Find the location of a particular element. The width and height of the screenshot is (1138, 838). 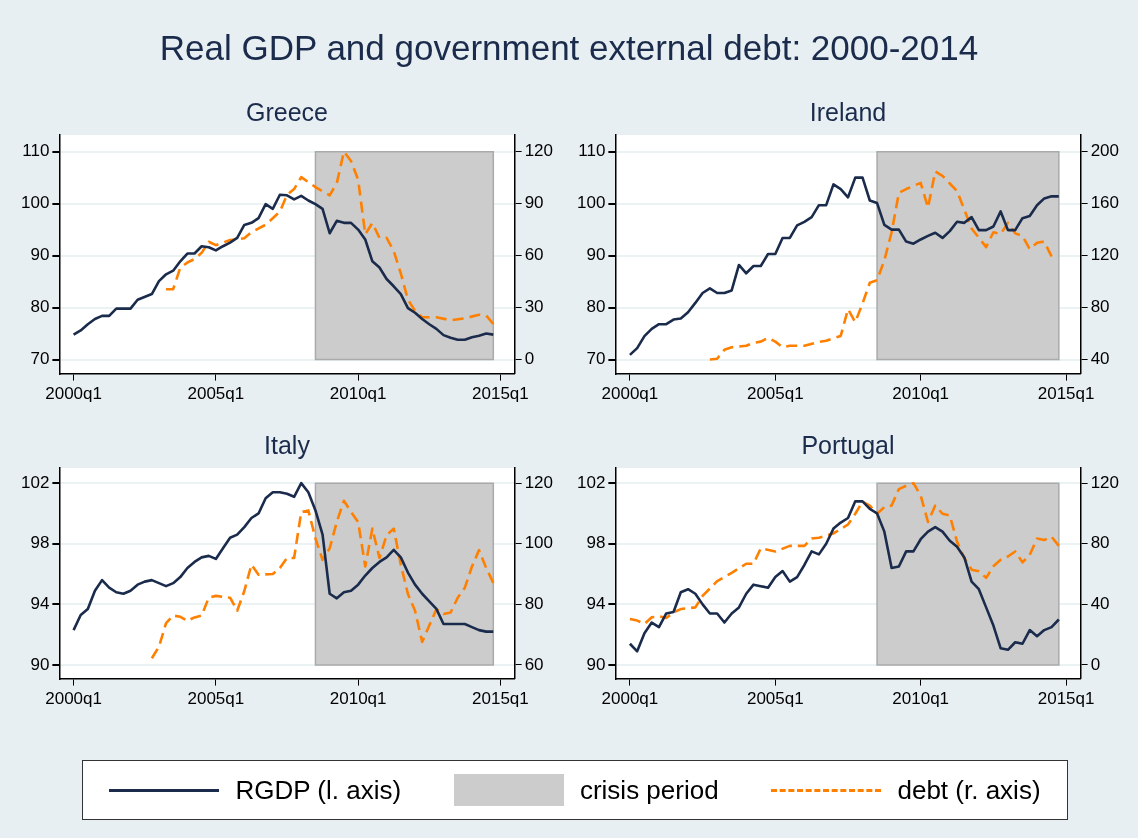

chart-title: Ireland is located at coordinates (848, 111).